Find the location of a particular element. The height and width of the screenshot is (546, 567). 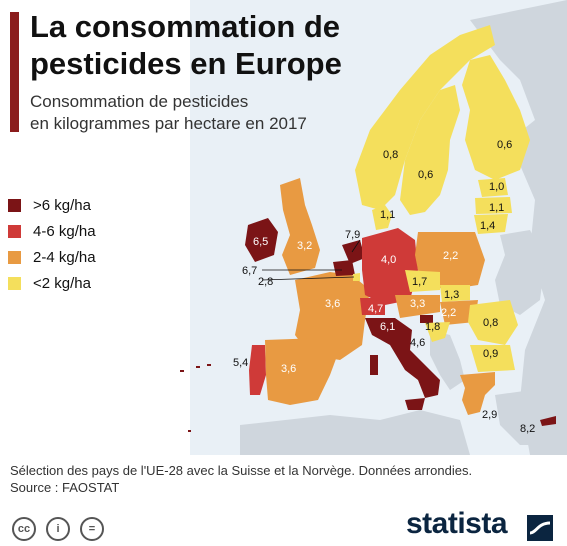

country-czechia is located at coordinates (422, 281).